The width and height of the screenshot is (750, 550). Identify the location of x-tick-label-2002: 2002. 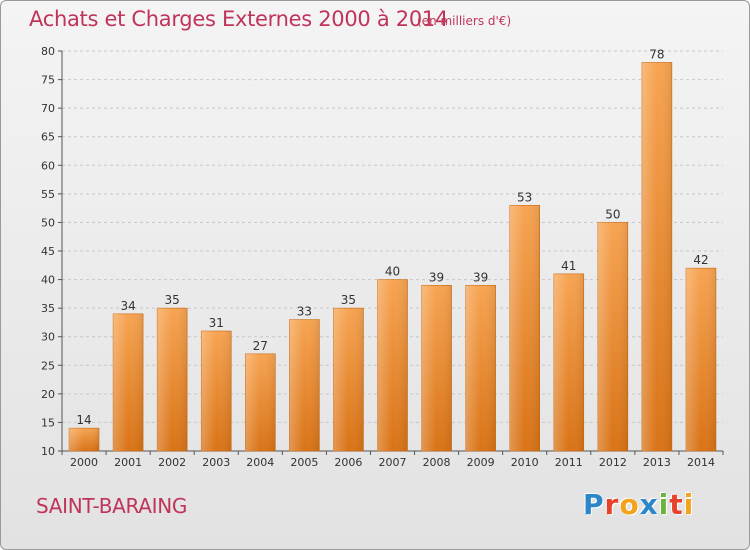
(172, 462).